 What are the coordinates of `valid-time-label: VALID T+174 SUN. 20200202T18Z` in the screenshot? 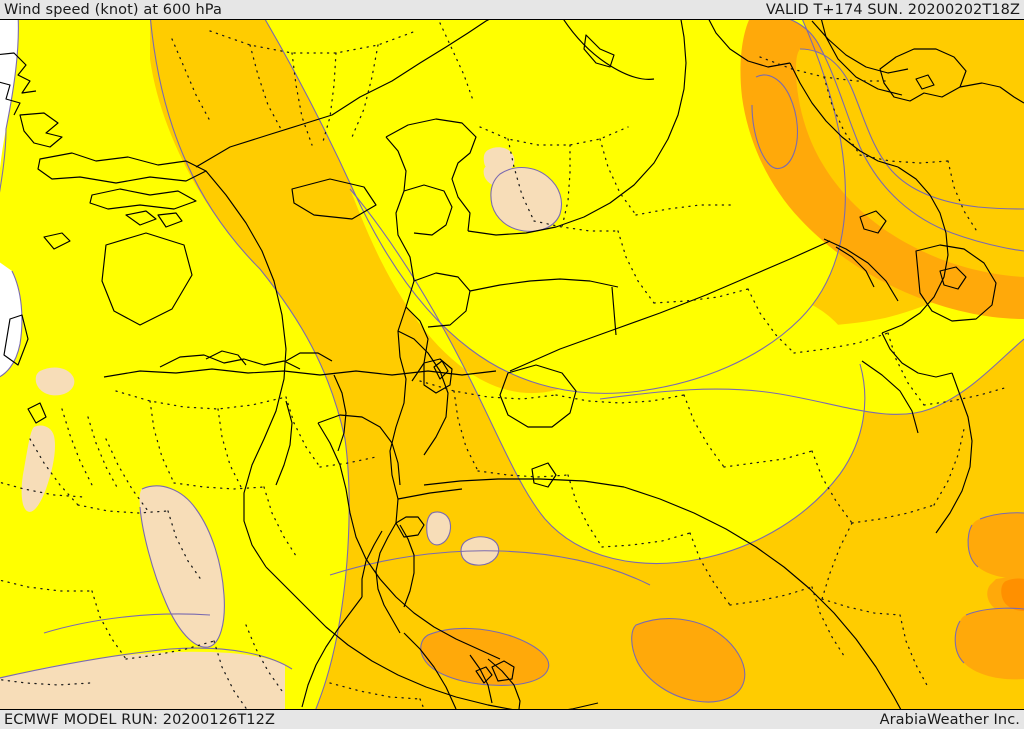 It's located at (892, 9).